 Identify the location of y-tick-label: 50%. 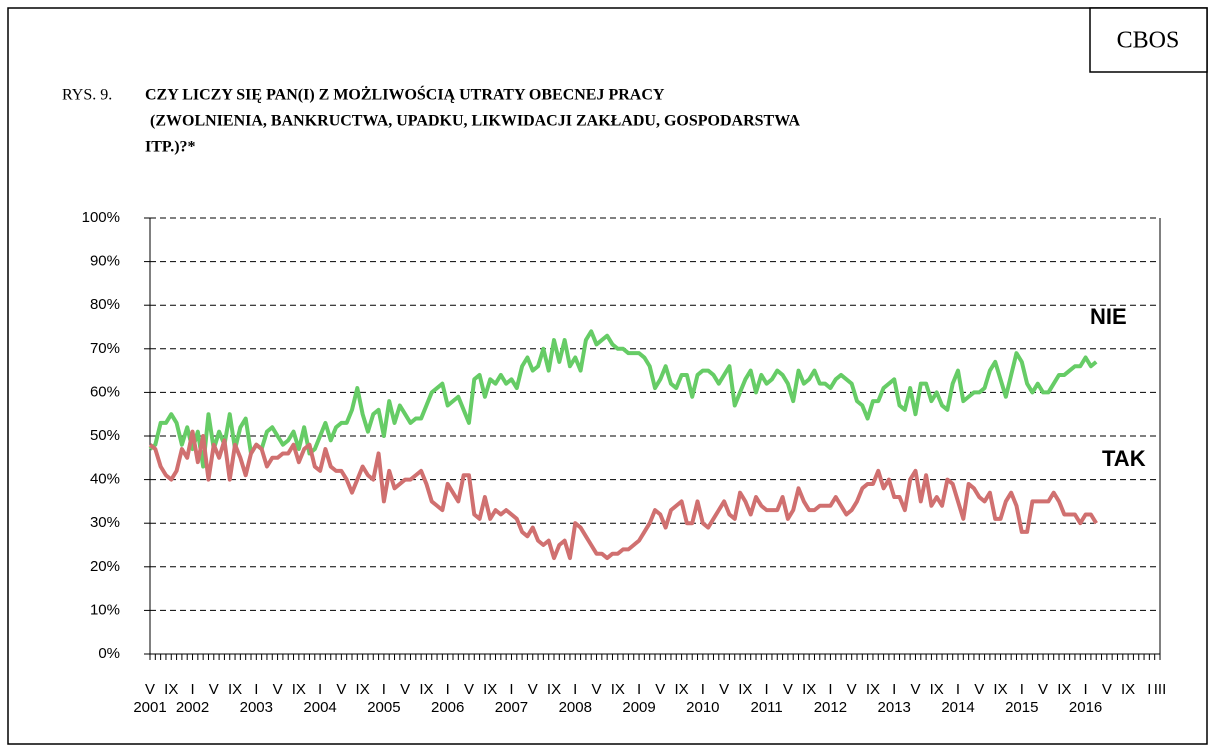
(105, 435).